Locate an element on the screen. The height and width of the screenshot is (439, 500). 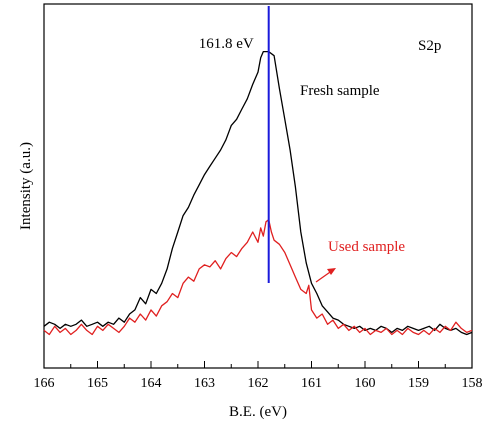
y-axis-label: Intensity (a.u.) is located at coordinates (26, 186).